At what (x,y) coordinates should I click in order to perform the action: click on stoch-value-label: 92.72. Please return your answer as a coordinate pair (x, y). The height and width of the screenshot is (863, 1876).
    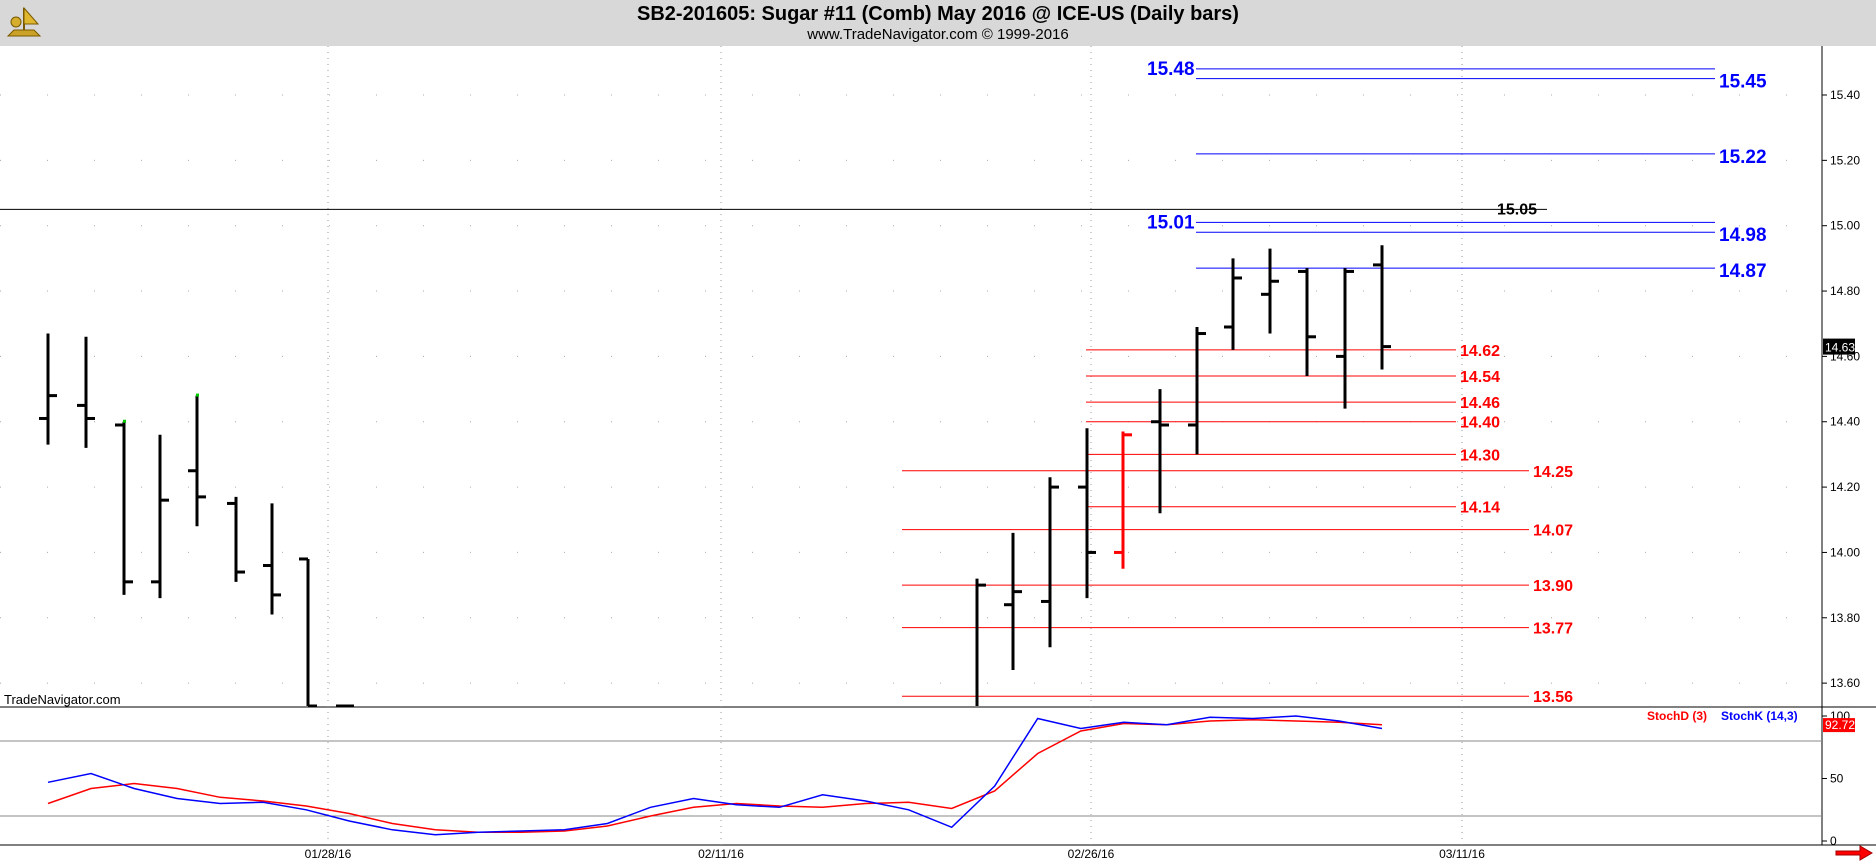
    Looking at the image, I should click on (1840, 725).